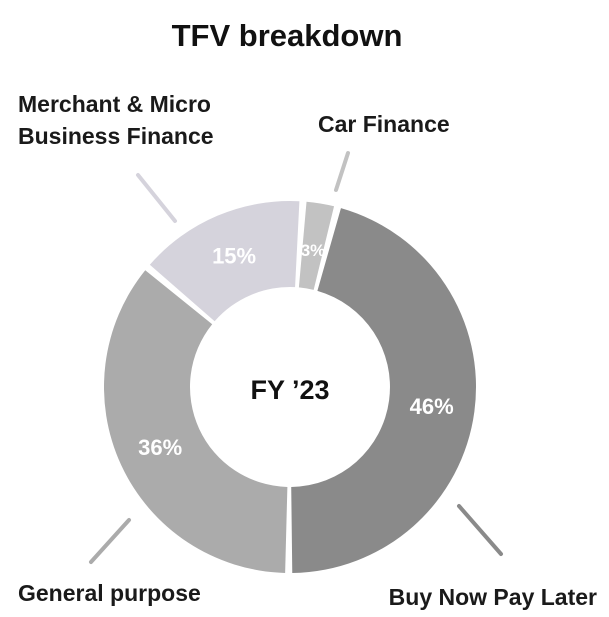 This screenshot has width=609, height=617. Describe the element at coordinates (342, 171) in the screenshot. I see `leader-line-car-finance` at that location.